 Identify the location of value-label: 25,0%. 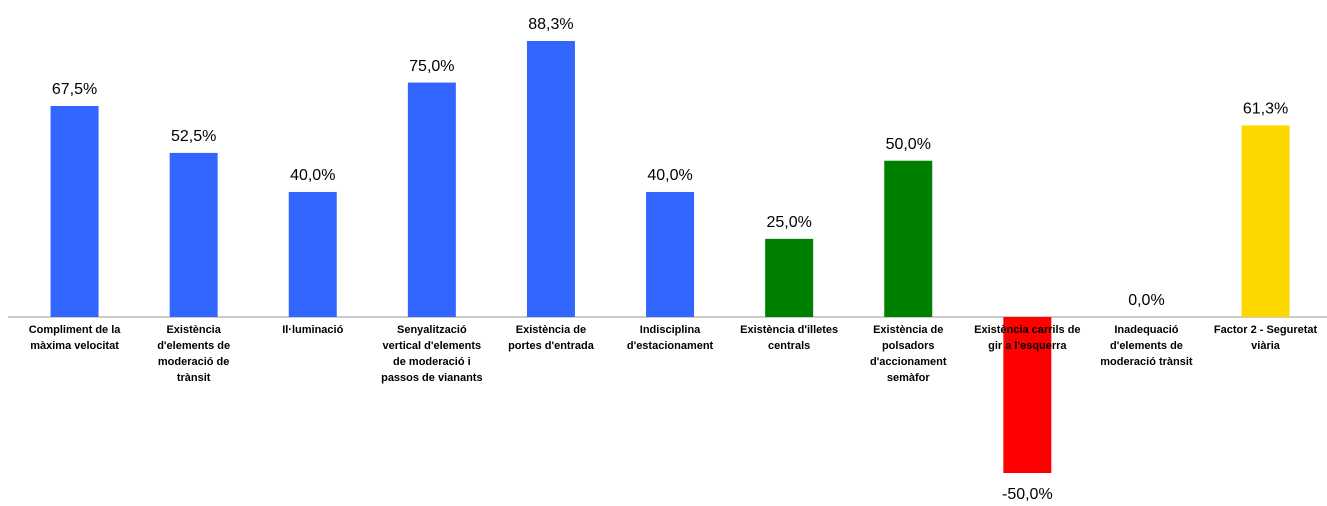
(788, 222).